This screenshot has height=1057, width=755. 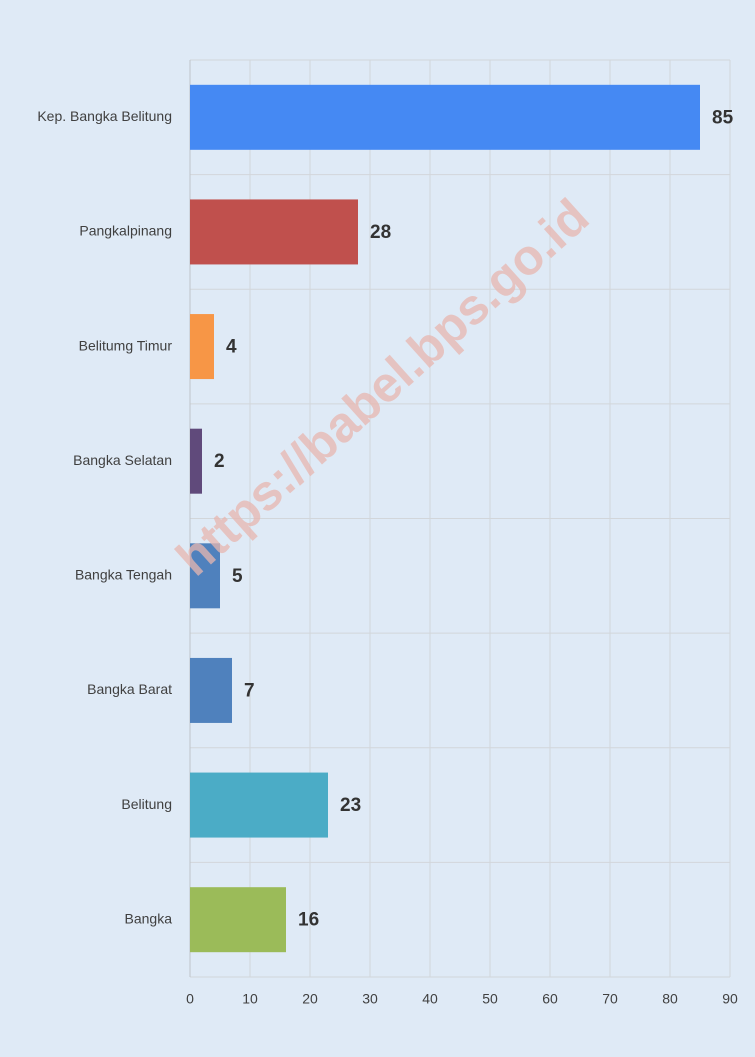 What do you see at coordinates (250, 999) in the screenshot?
I see `x-tick-label: 10` at bounding box center [250, 999].